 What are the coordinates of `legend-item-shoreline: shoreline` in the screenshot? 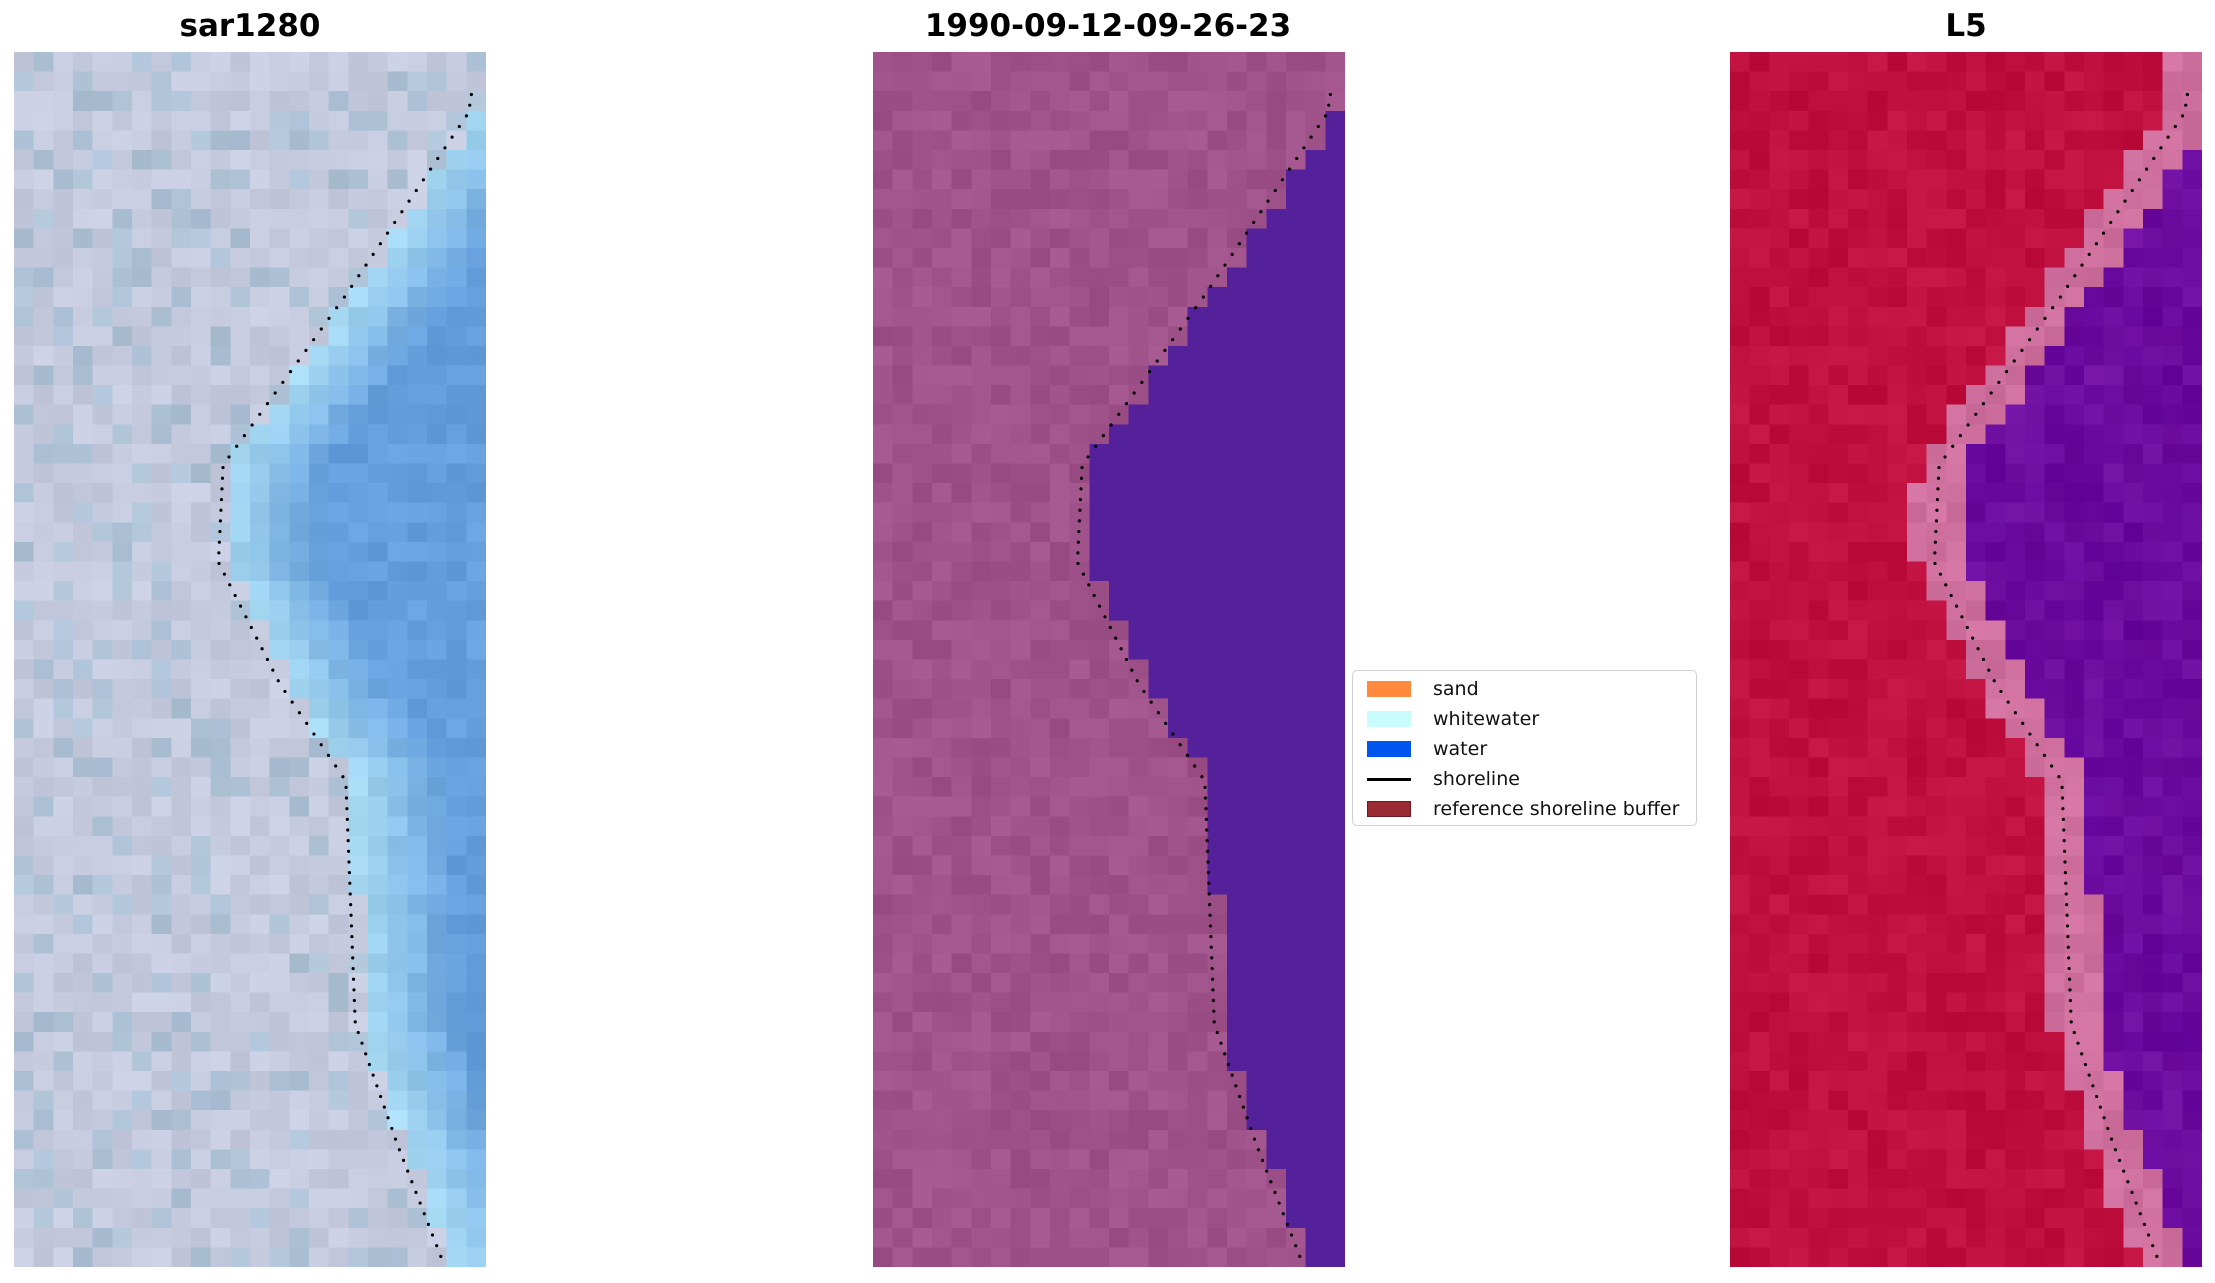 It's located at (1443, 779).